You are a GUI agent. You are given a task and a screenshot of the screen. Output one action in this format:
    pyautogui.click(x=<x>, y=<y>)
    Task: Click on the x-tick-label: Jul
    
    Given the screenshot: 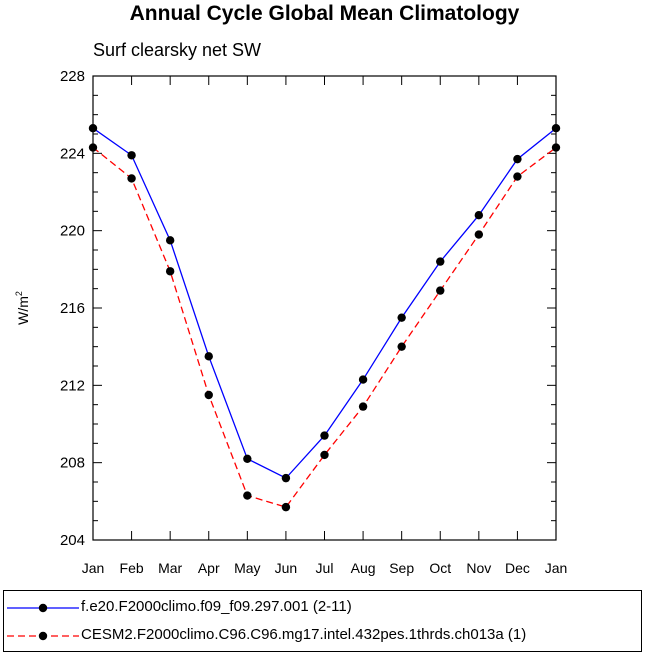 What is the action you would take?
    pyautogui.click(x=325, y=568)
    